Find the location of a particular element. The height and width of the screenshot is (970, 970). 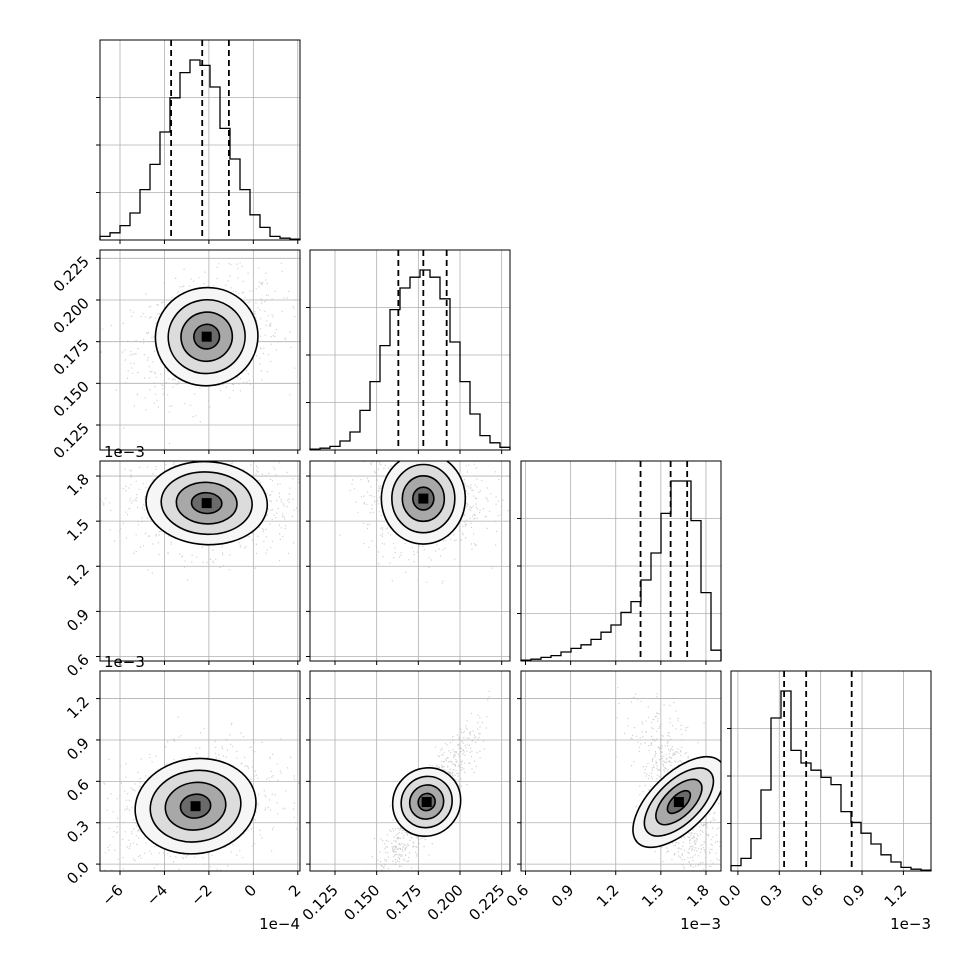

x-tick-label: 0.200 is located at coordinates (445, 902).